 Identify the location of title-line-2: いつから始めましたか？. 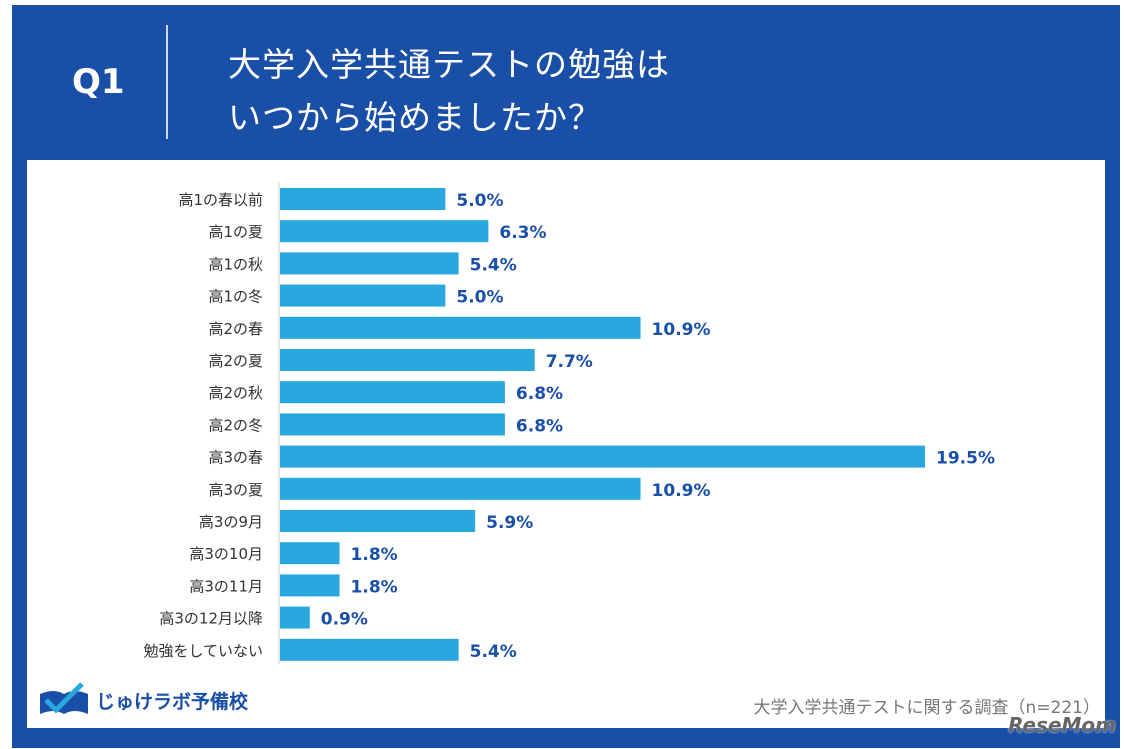
(415, 117).